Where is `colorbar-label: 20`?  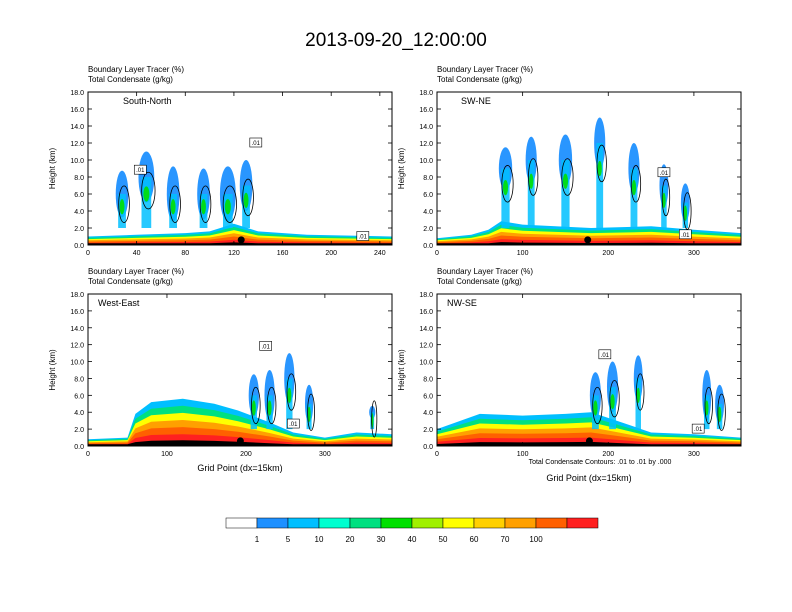 colorbar-label: 20 is located at coordinates (350, 539).